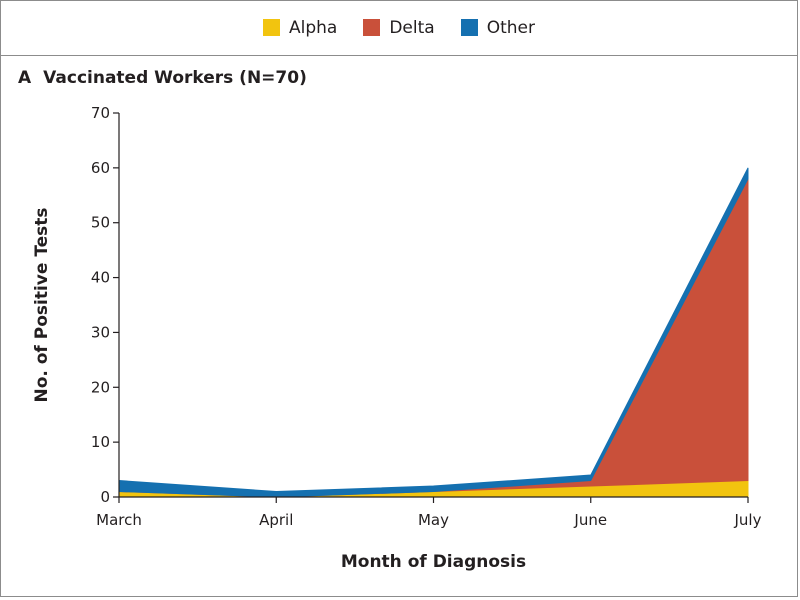  I want to click on legend-item-delta: Delta, so click(399, 27).